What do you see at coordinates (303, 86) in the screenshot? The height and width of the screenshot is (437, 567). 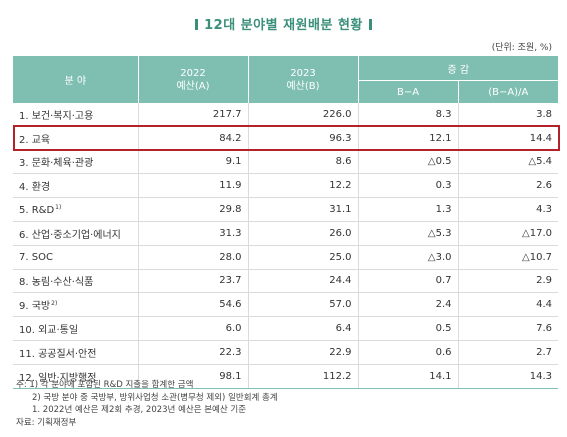 I see `header-2023-sub: 예산(B)` at bounding box center [303, 86].